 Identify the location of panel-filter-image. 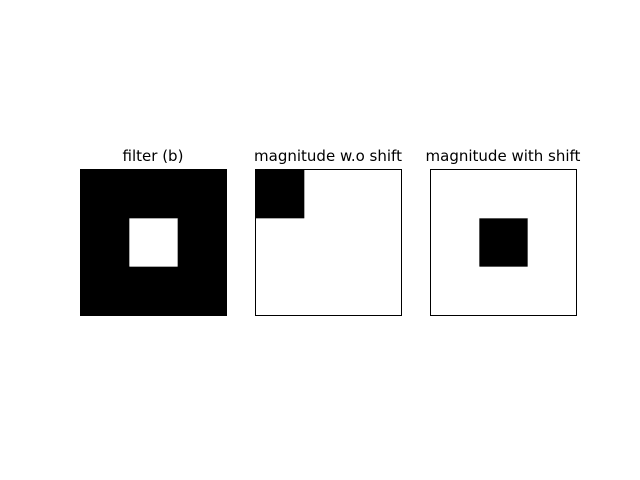
(153, 242).